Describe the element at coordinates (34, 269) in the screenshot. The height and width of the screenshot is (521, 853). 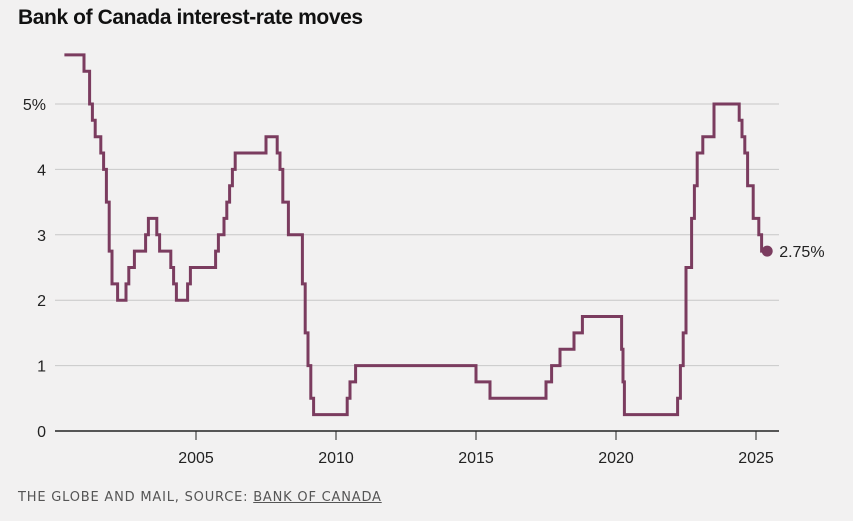
I see `y-axis-tick-labels: 0 1 2 3 4 5%` at that location.